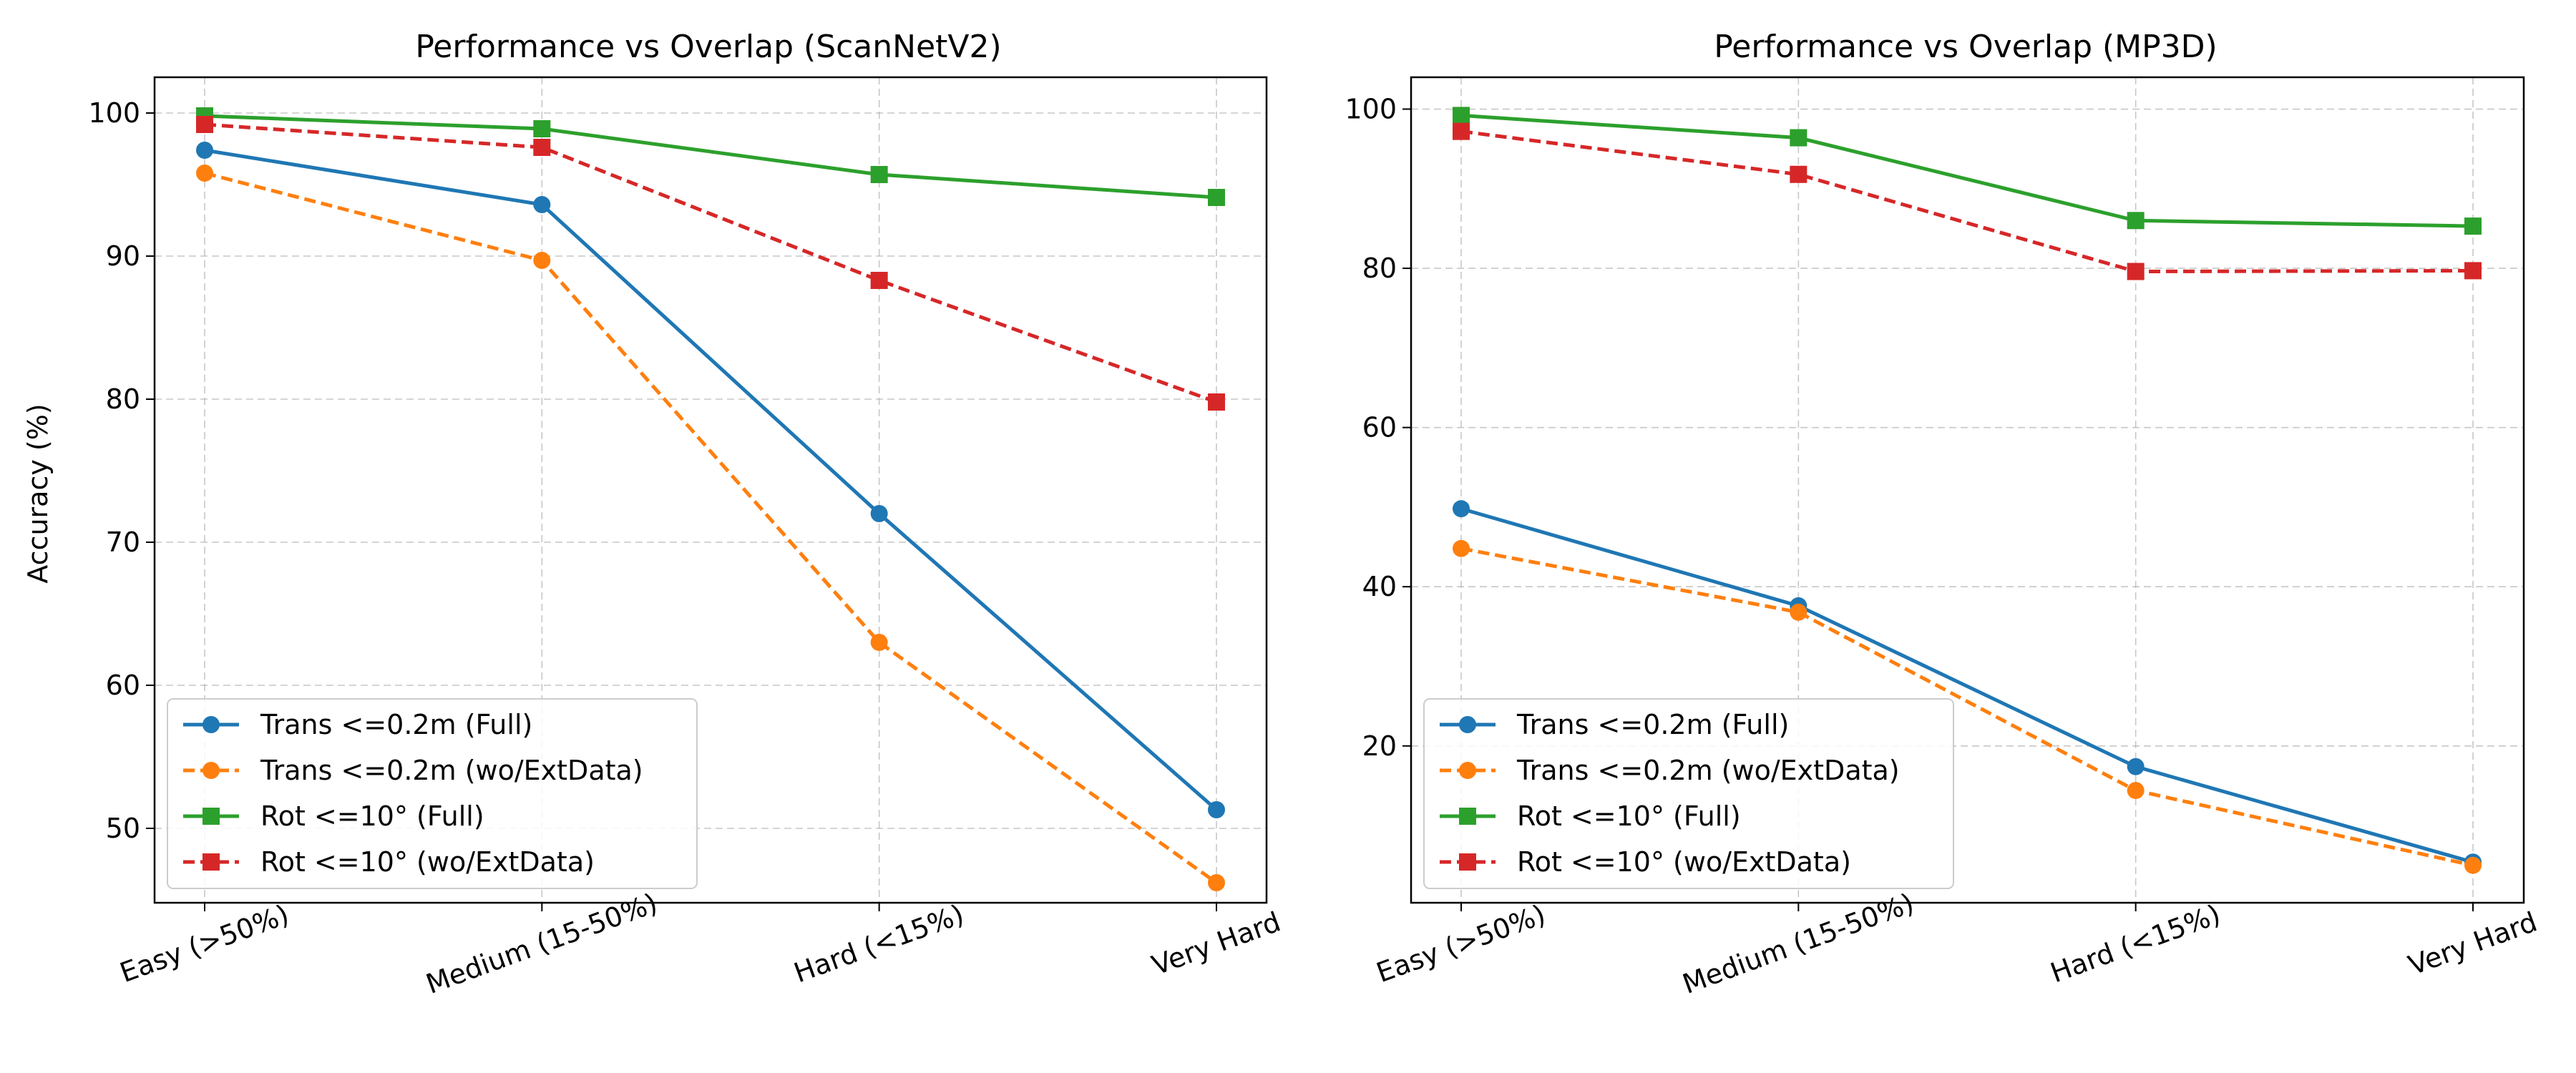 This screenshot has height=1073, width=2576. What do you see at coordinates (1379, 586) in the screenshot?
I see `y-tick-label: 40` at bounding box center [1379, 586].